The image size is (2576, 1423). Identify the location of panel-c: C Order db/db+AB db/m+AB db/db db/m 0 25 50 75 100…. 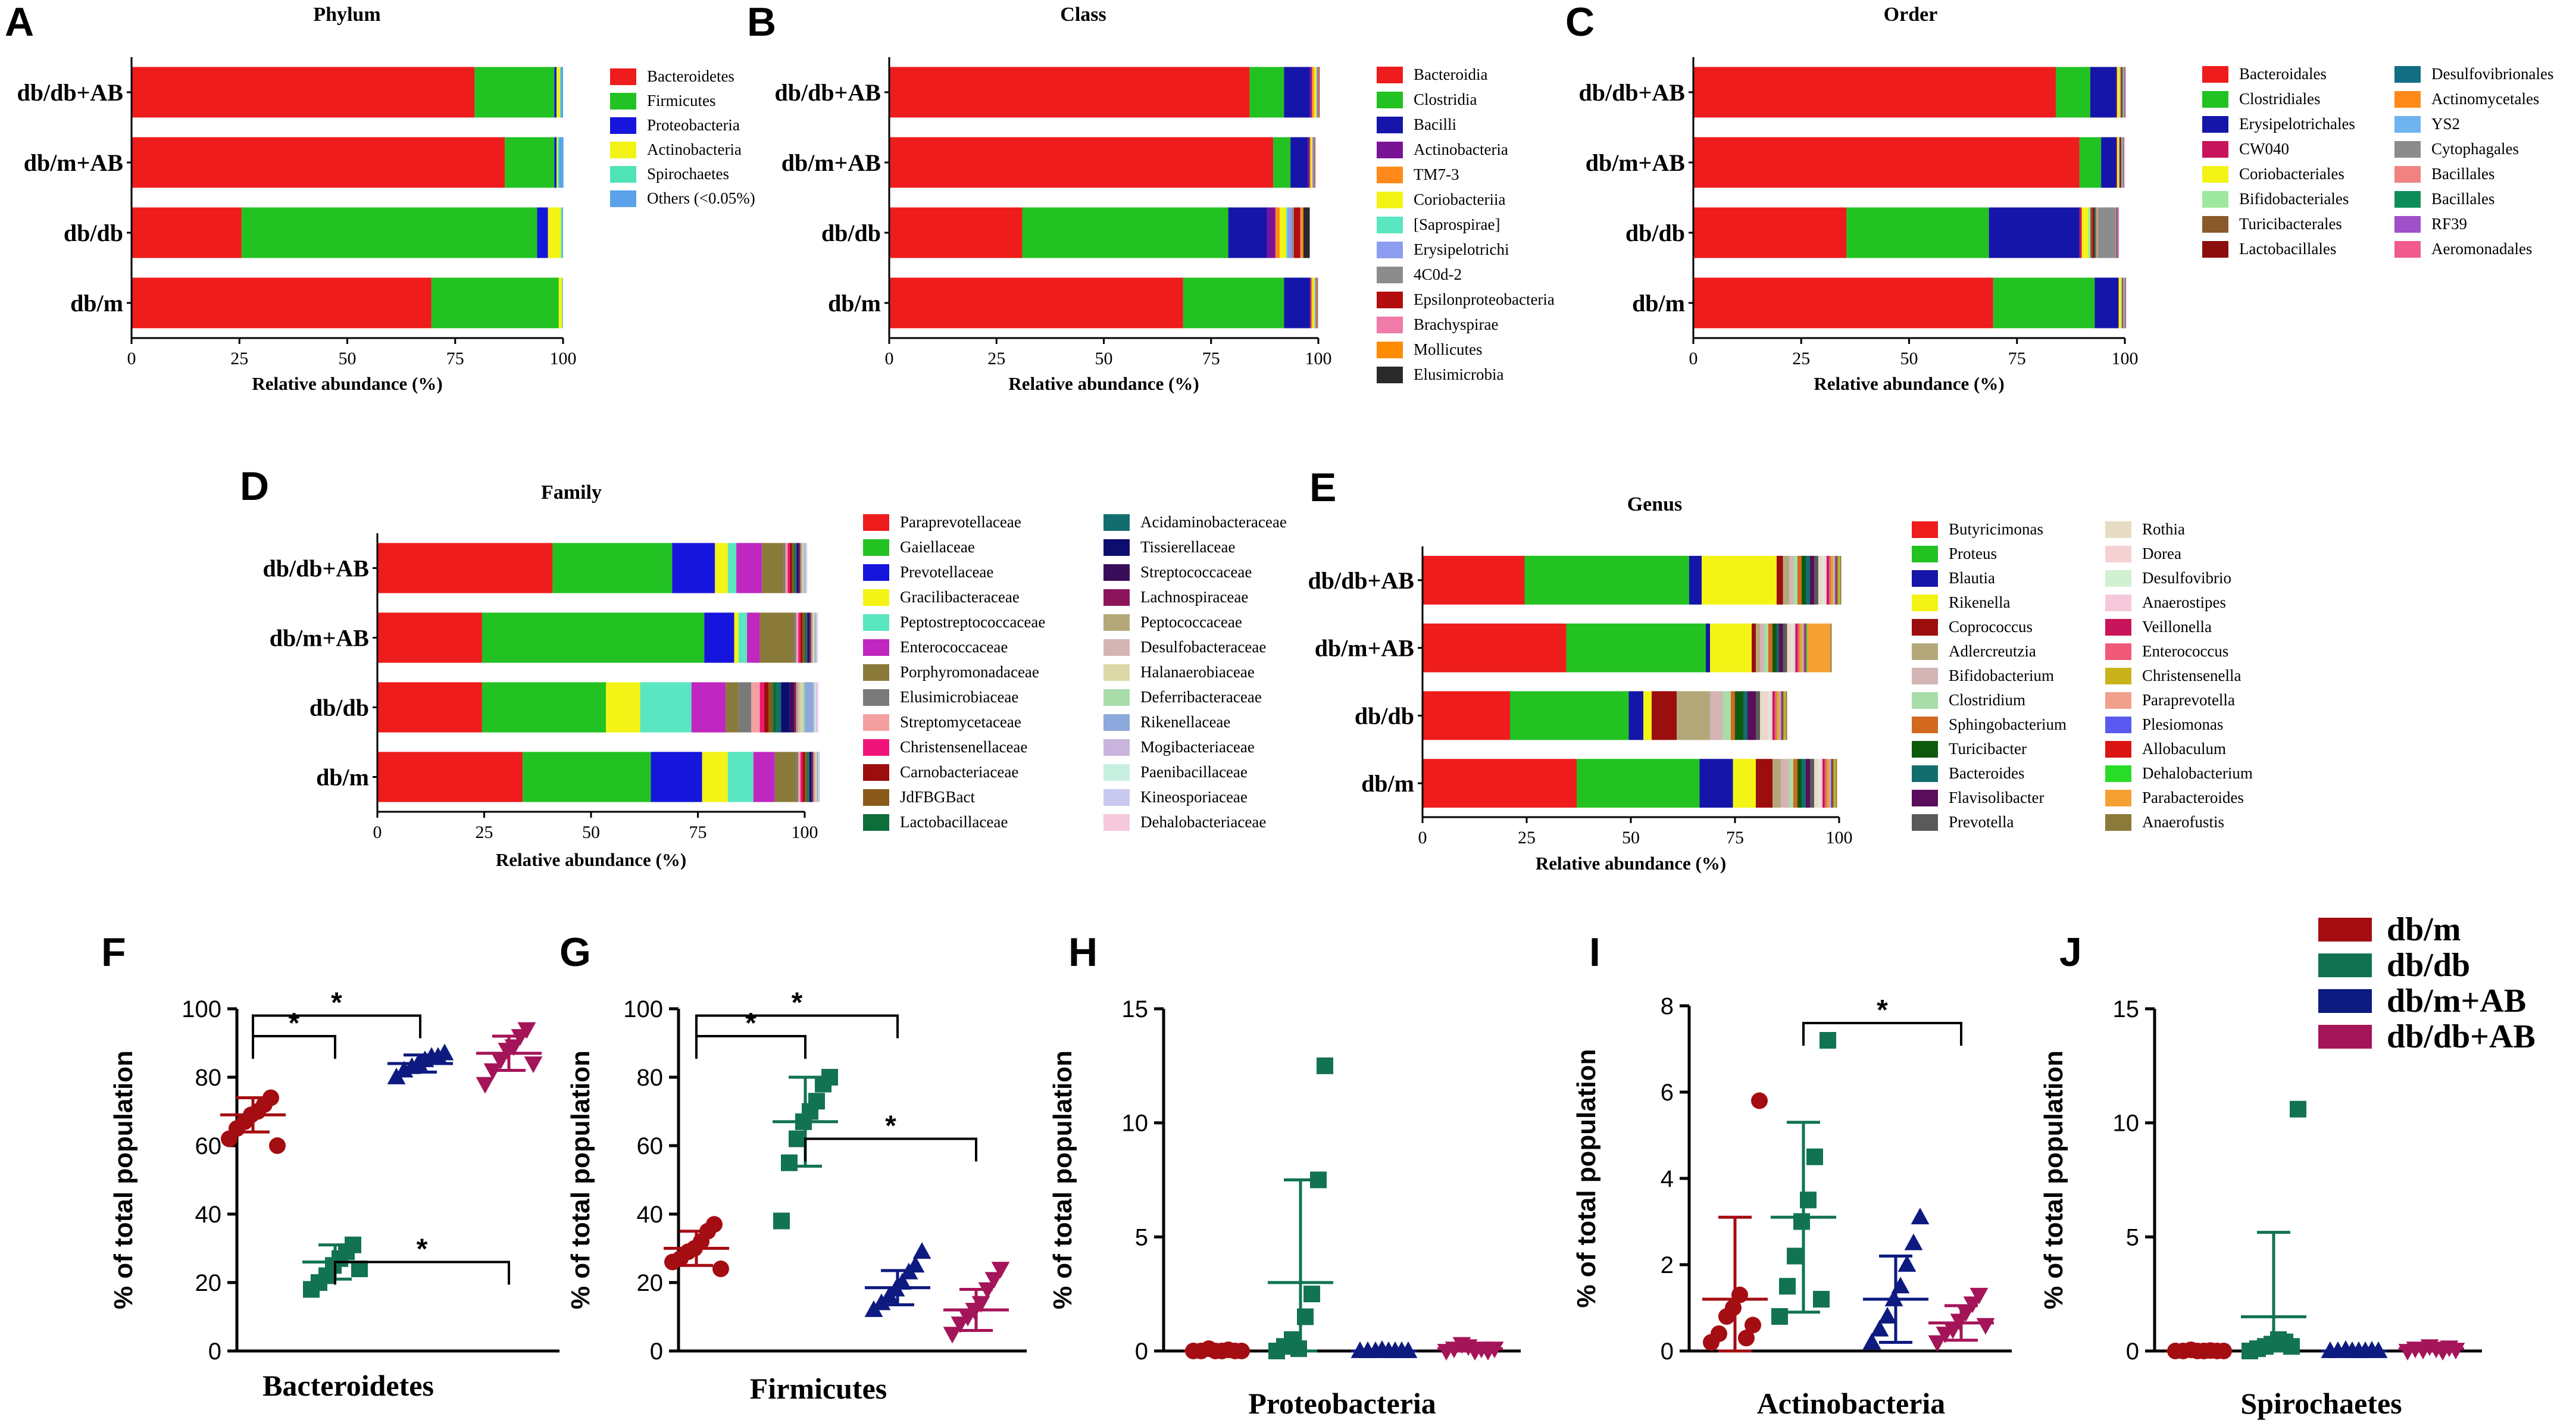
(2059, 197).